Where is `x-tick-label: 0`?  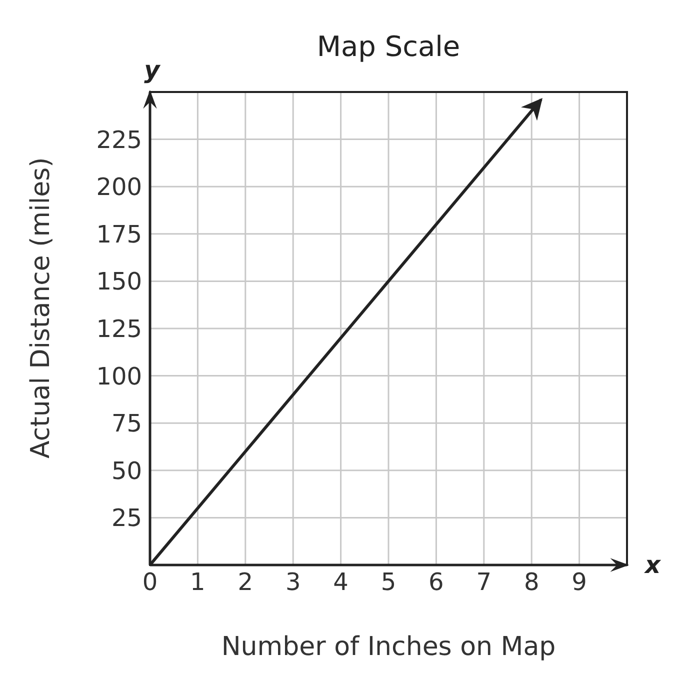
x-tick-label: 0 is located at coordinates (150, 582).